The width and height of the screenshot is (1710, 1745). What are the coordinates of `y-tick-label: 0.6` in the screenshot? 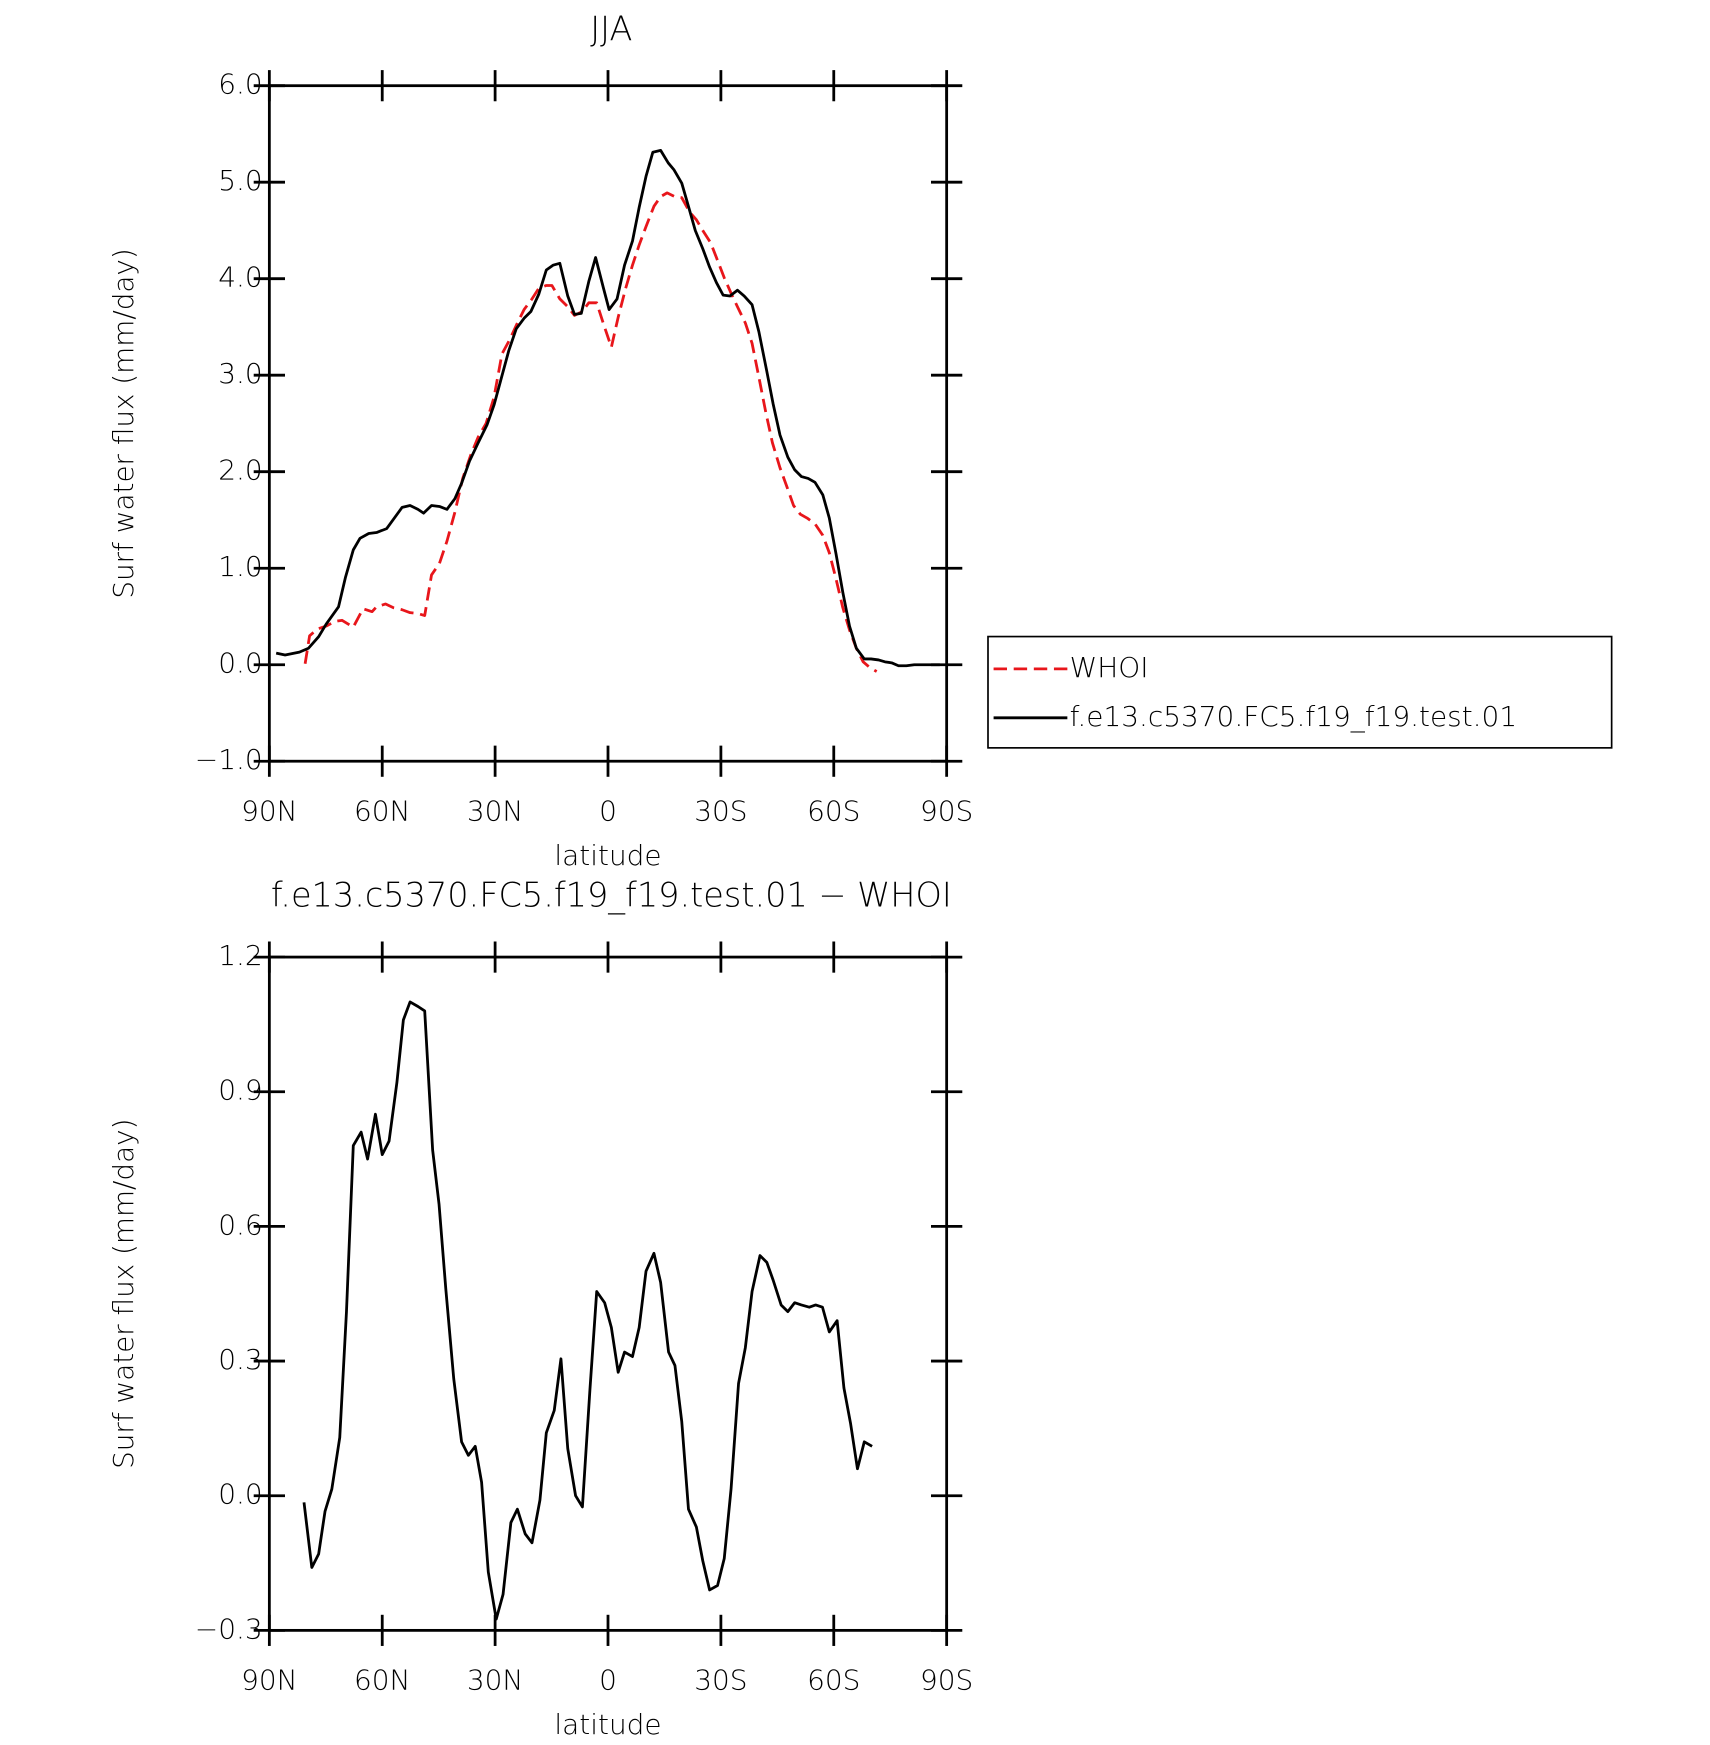 It's located at (240, 1224).